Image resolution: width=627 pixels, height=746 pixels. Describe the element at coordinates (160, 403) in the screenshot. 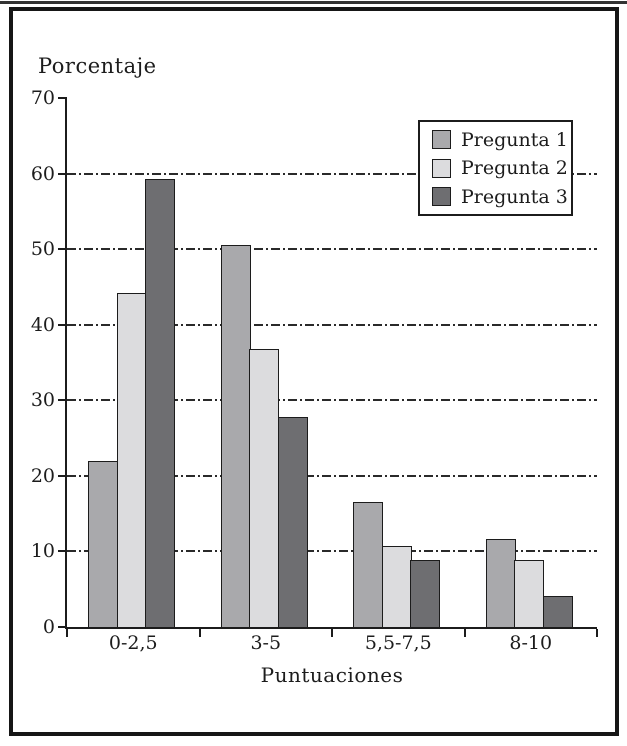

I see `bar-pregunta-3-0-2,5` at that location.